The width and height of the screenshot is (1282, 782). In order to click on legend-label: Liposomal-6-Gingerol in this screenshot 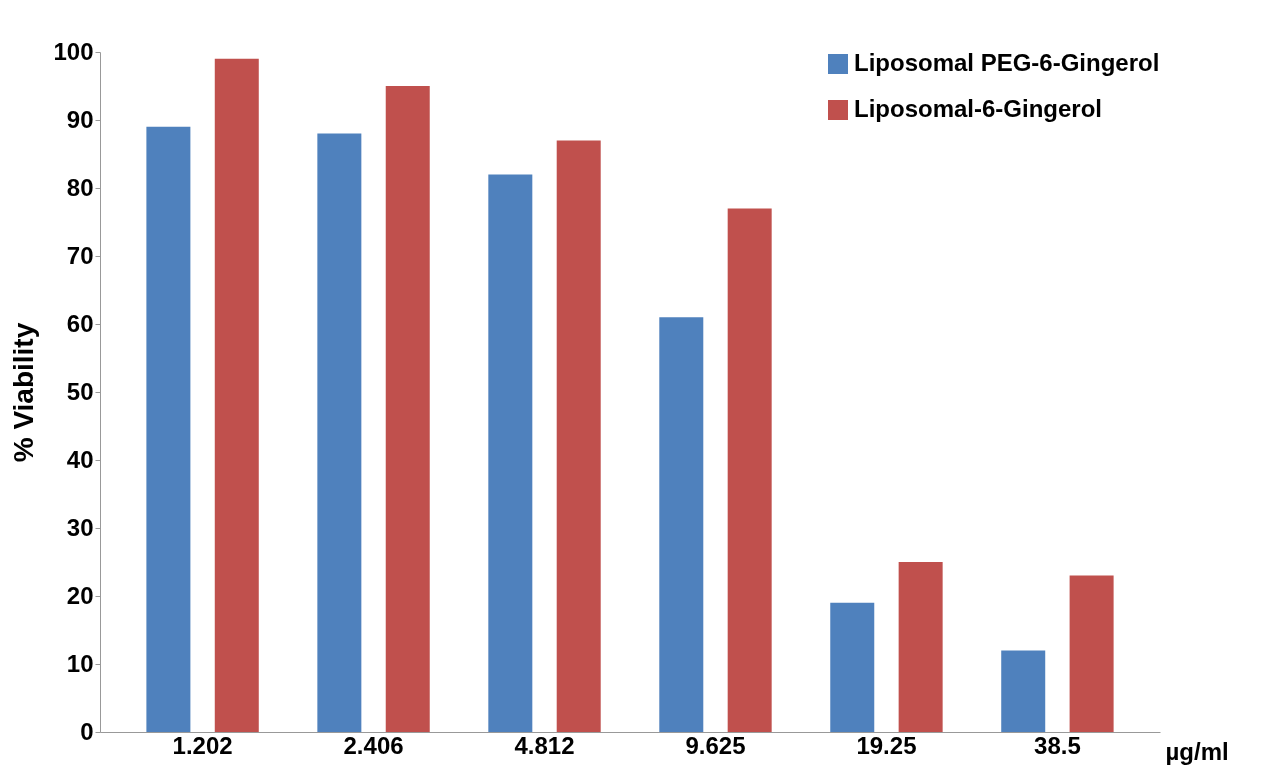, I will do `click(978, 108)`.